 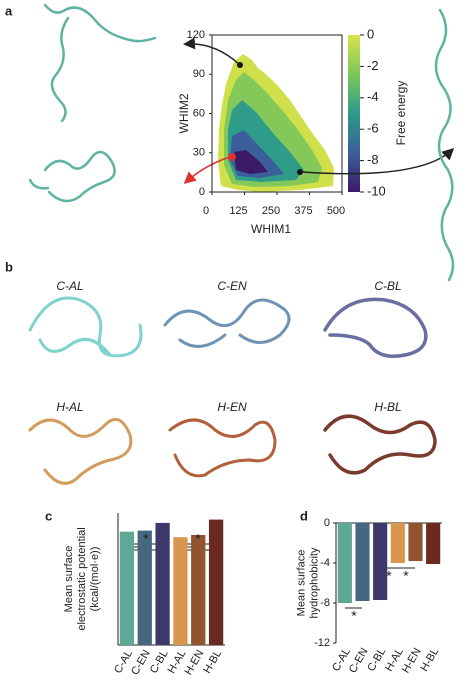 I want to click on arrows, so click(x=319, y=110).